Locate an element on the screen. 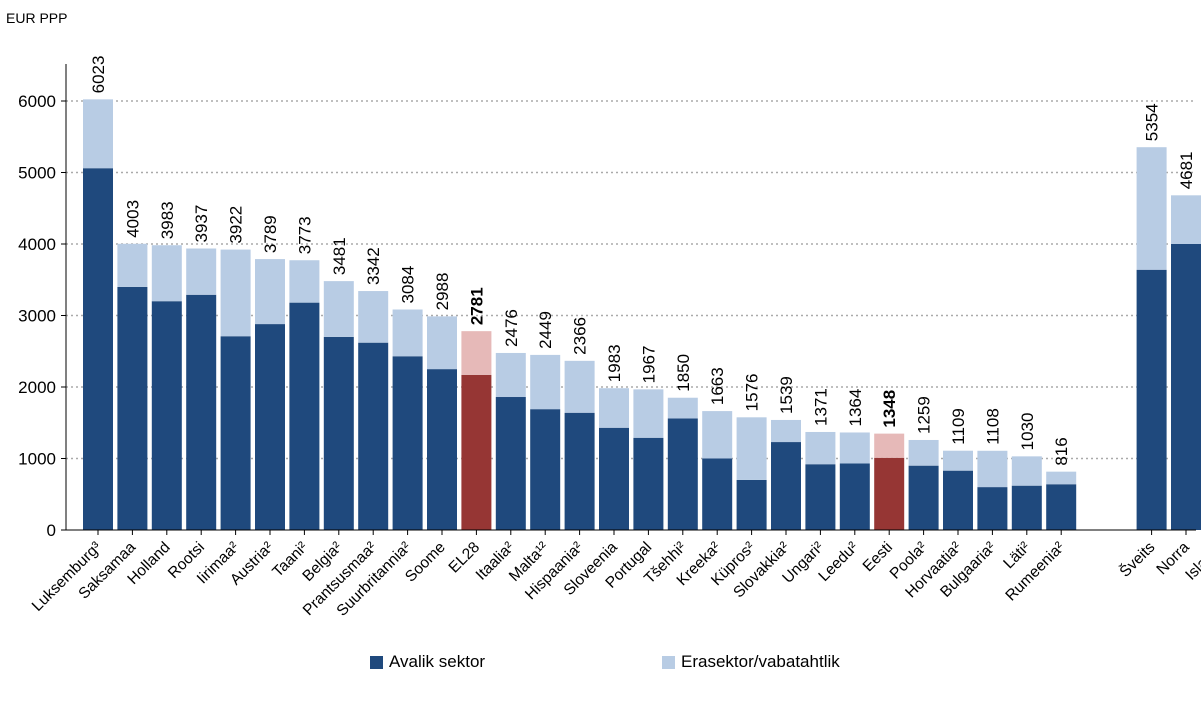  legend-swatch-private is located at coordinates (668, 662).